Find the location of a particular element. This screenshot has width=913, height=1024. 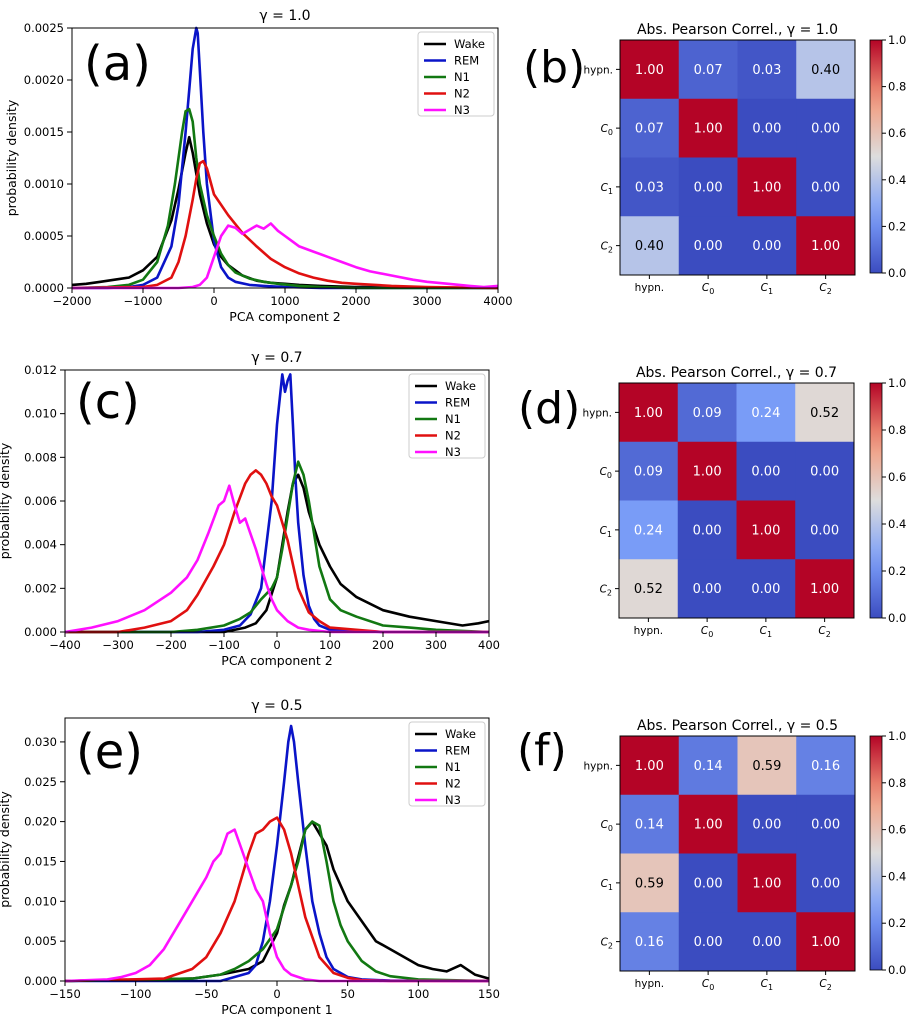

col-label: C0 is located at coordinates (707, 632).